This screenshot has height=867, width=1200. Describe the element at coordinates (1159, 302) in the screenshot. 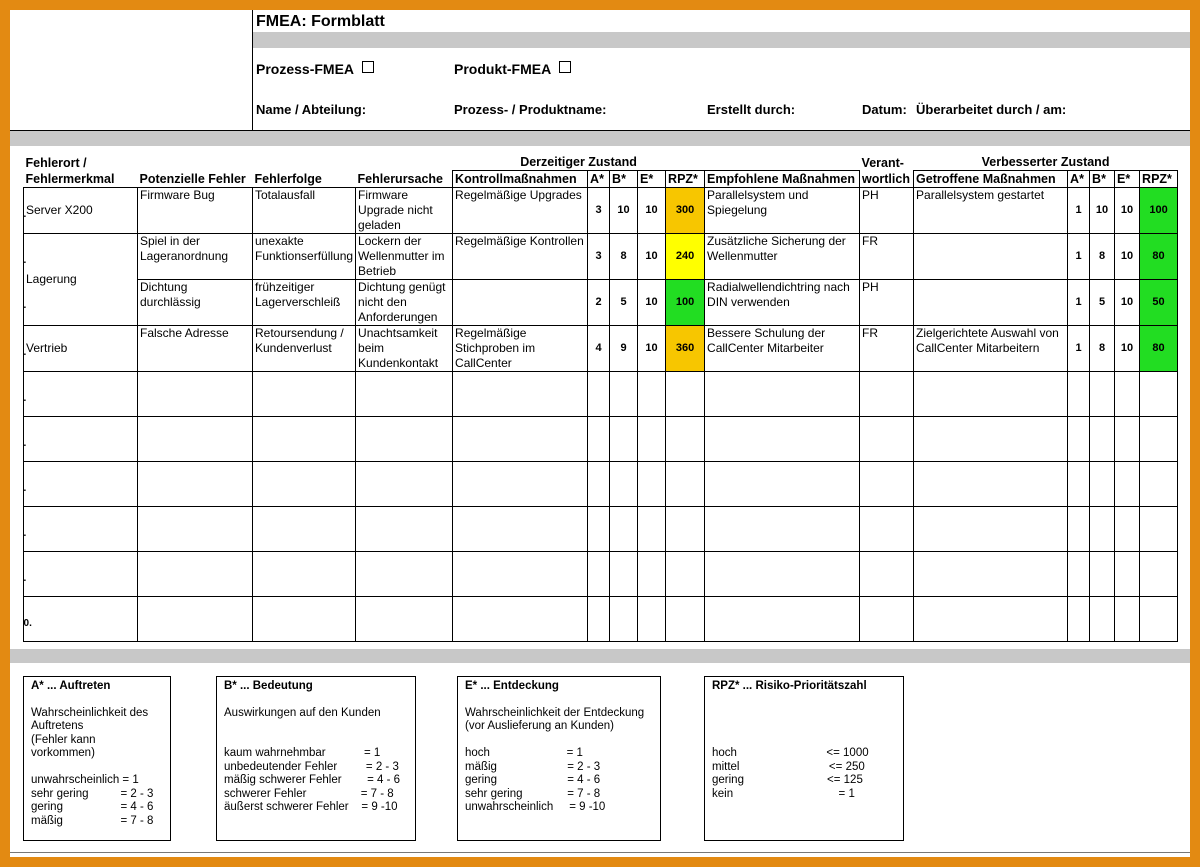

I see `cell-rpz2: 50` at that location.